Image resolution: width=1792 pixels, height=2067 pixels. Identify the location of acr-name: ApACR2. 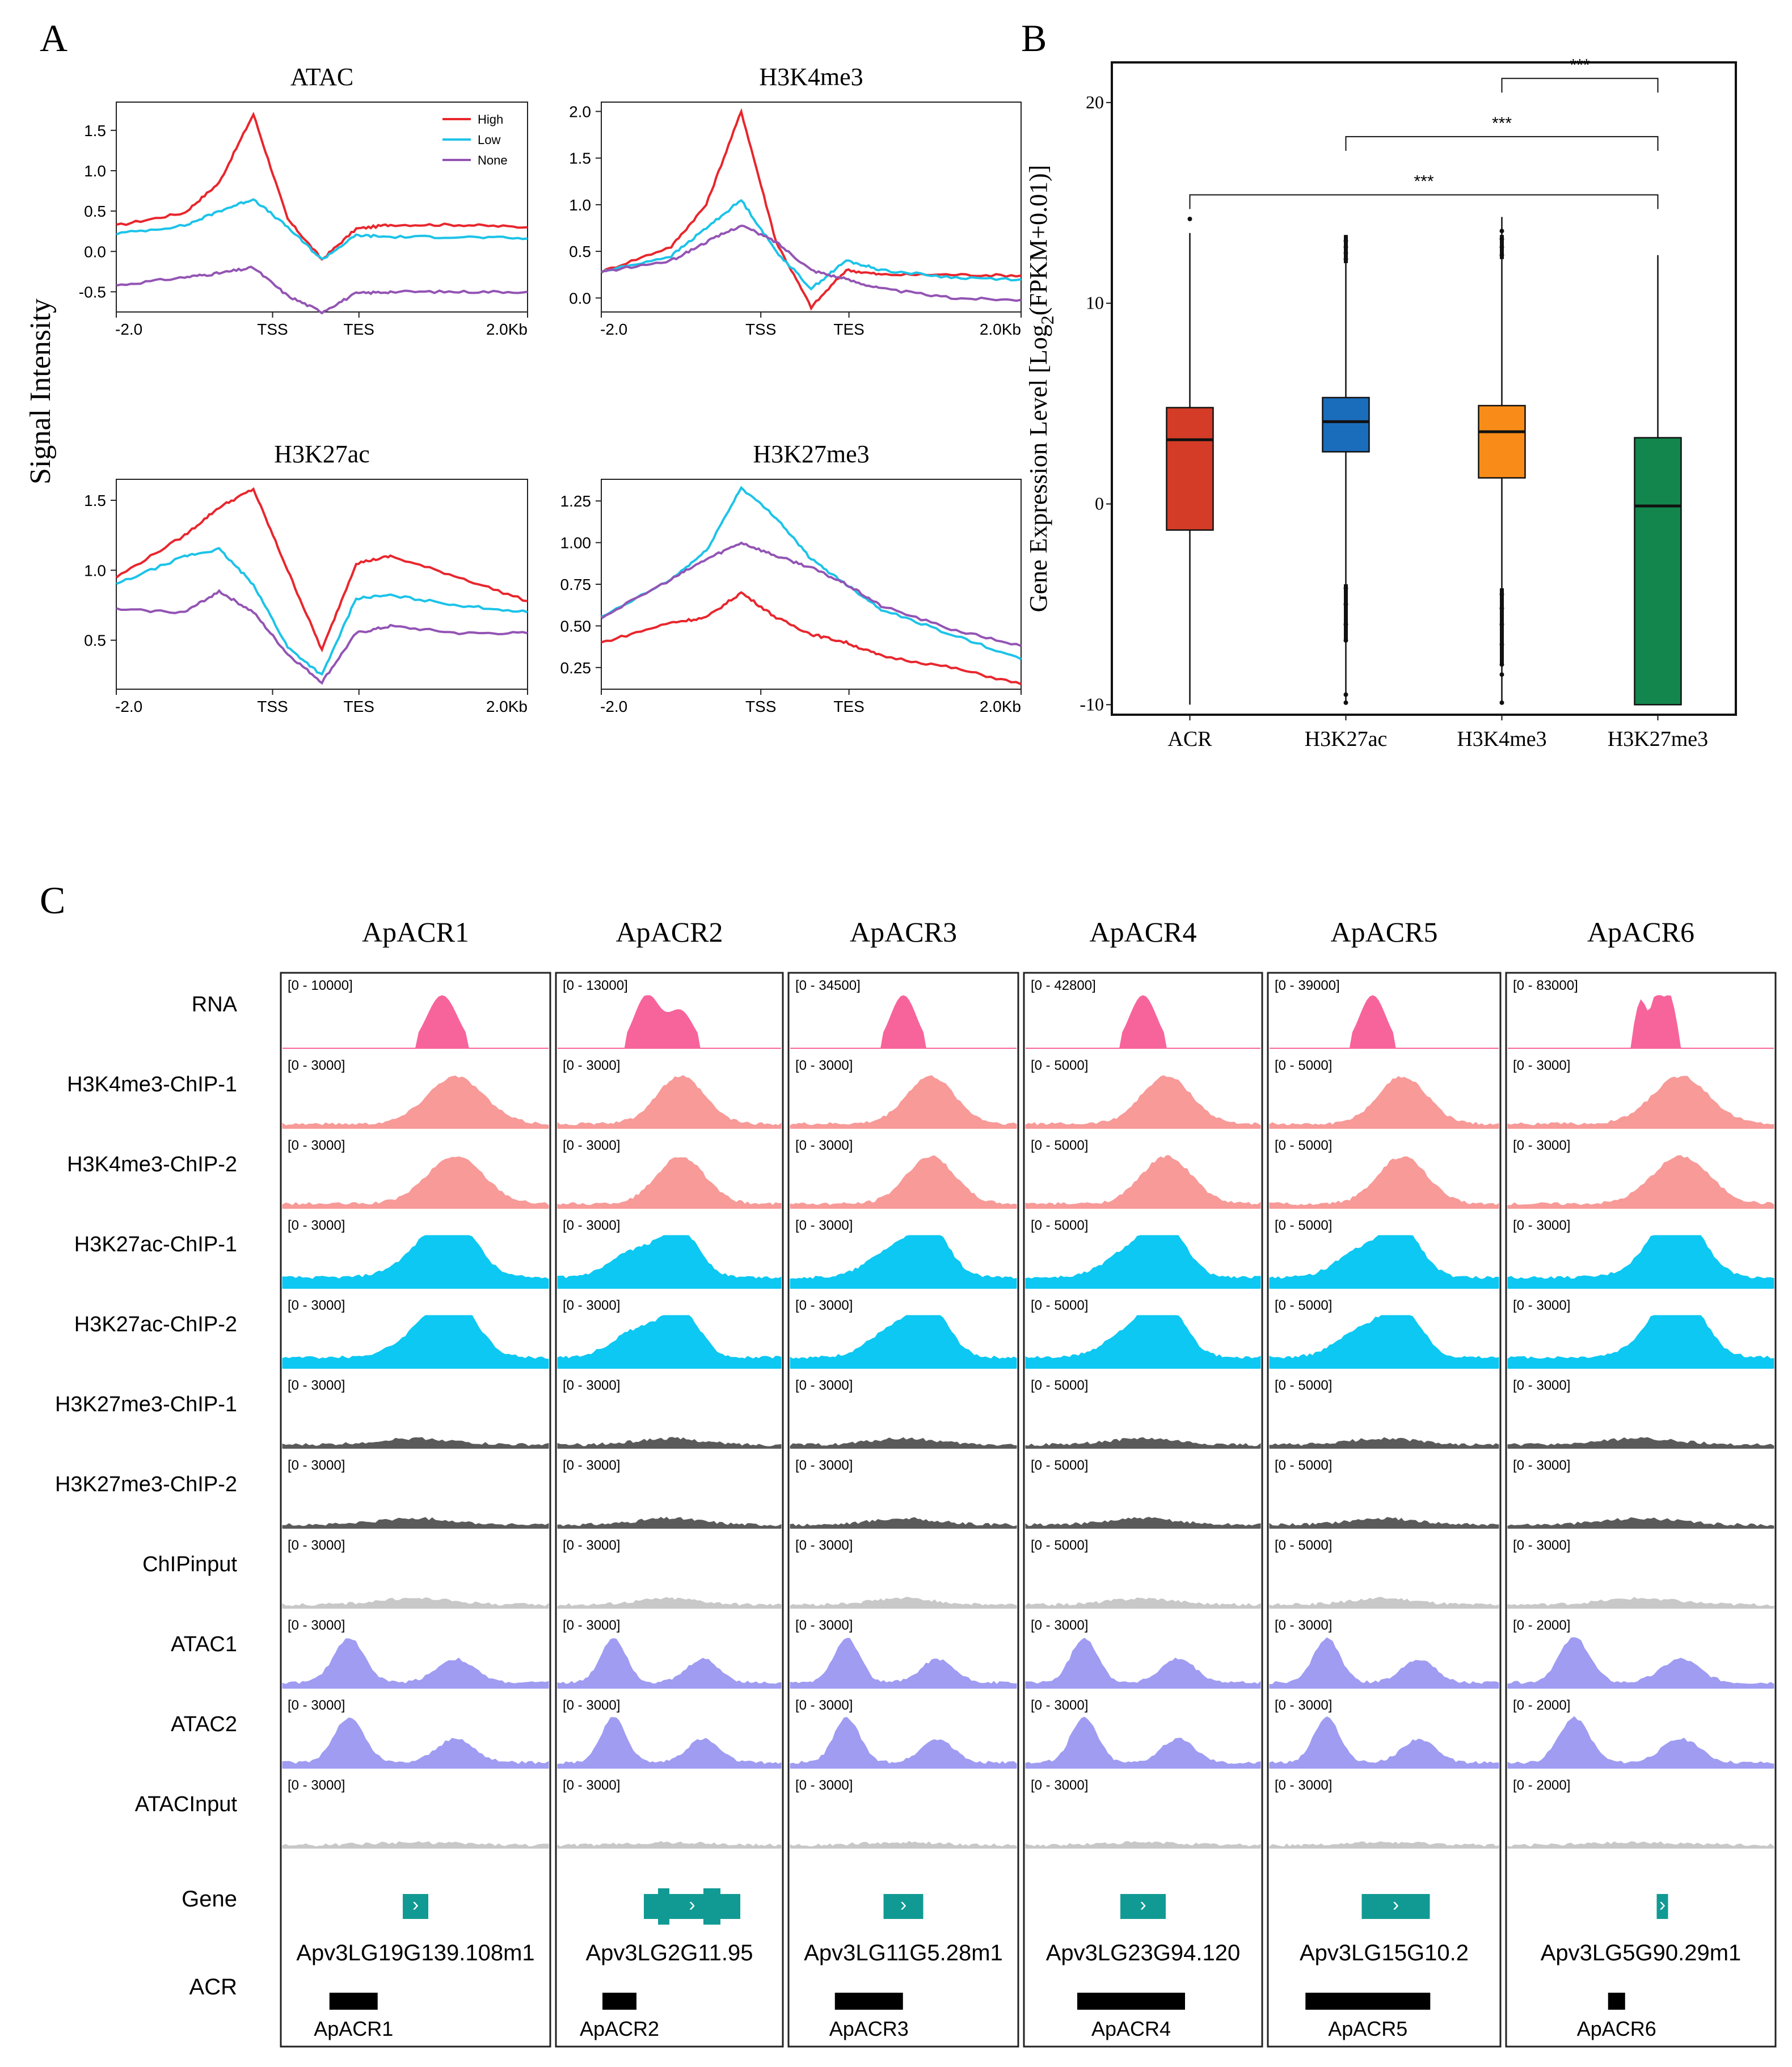
(619, 2028).